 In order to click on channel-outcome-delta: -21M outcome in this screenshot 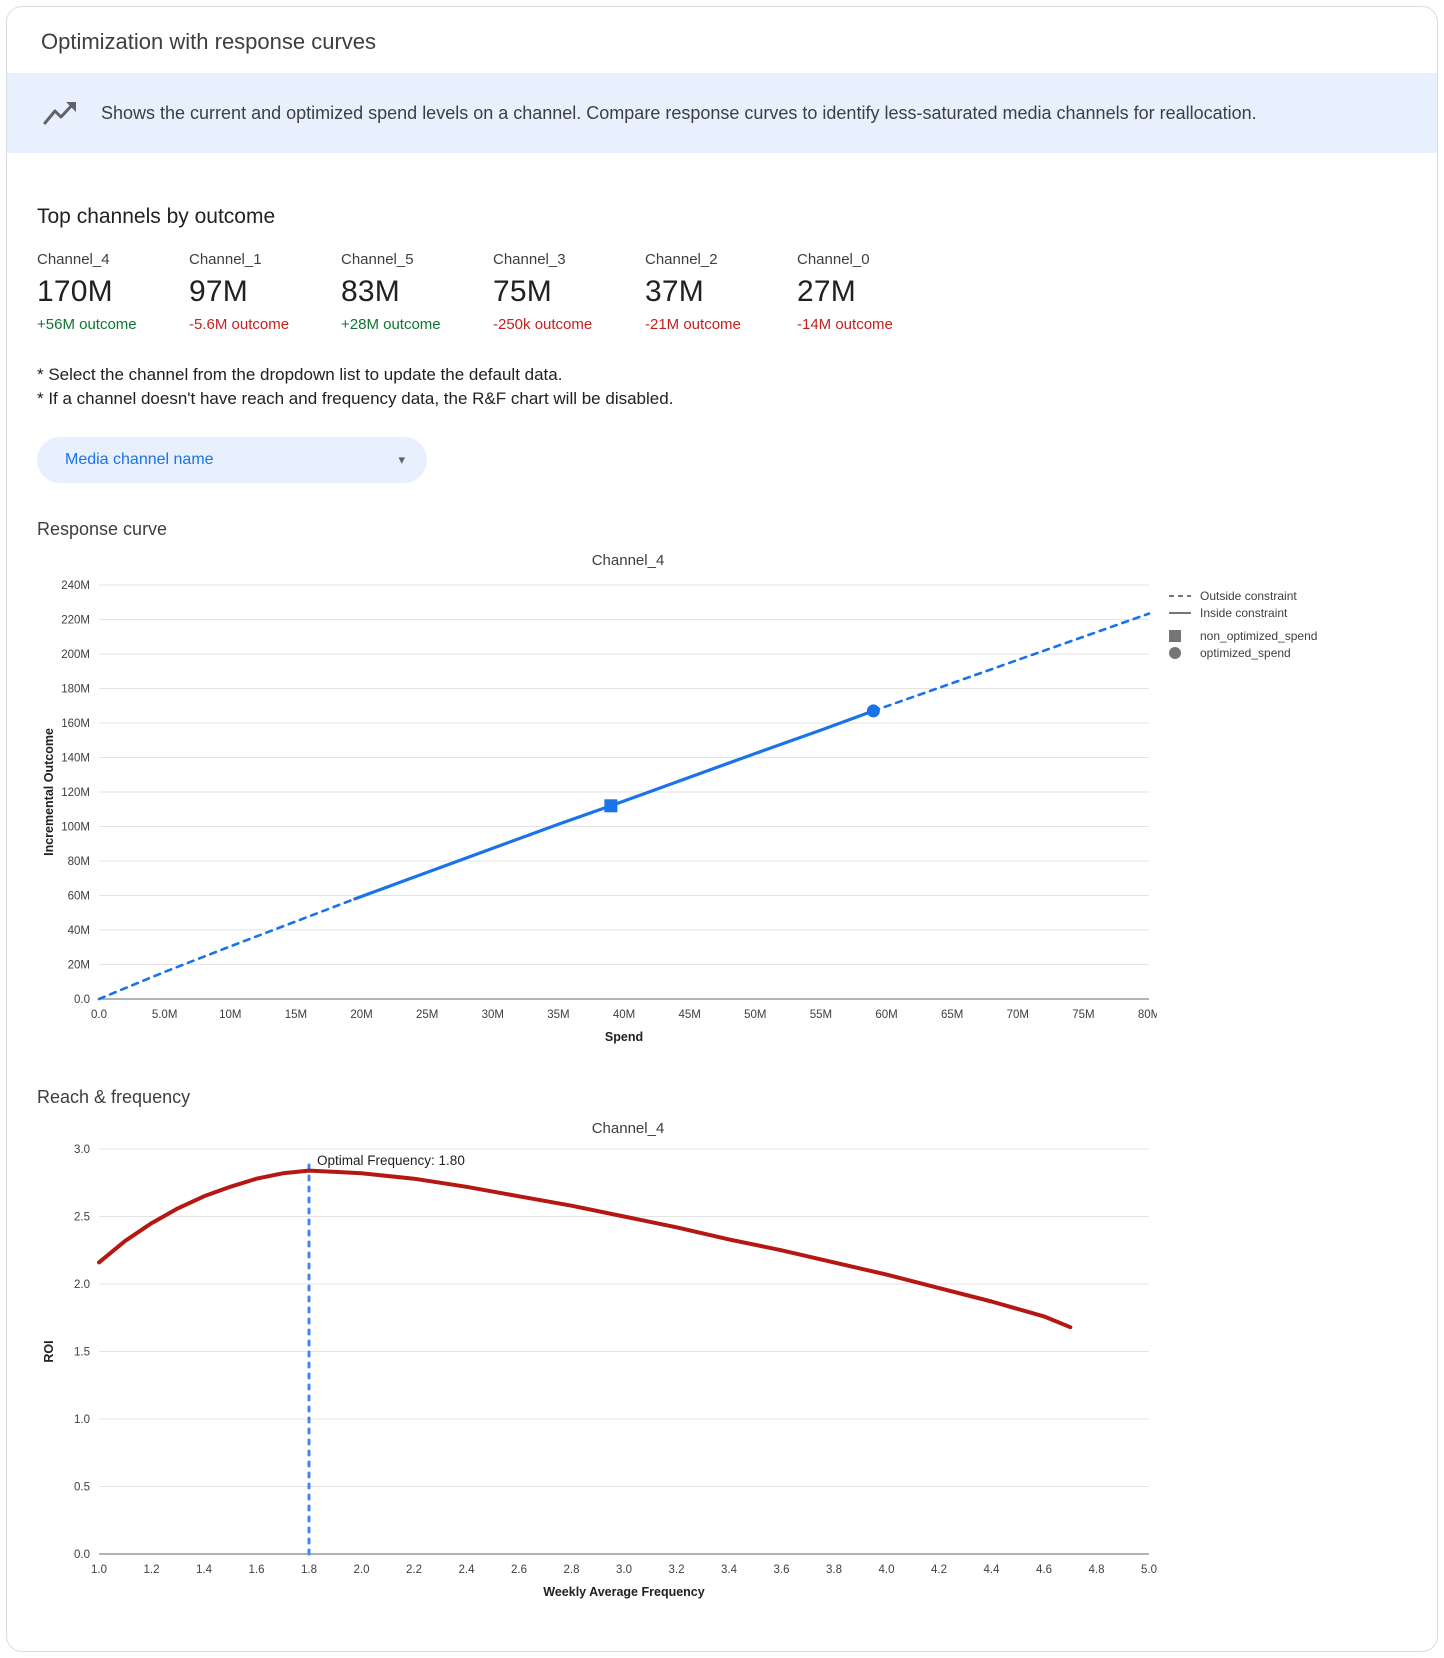, I will do `click(693, 324)`.